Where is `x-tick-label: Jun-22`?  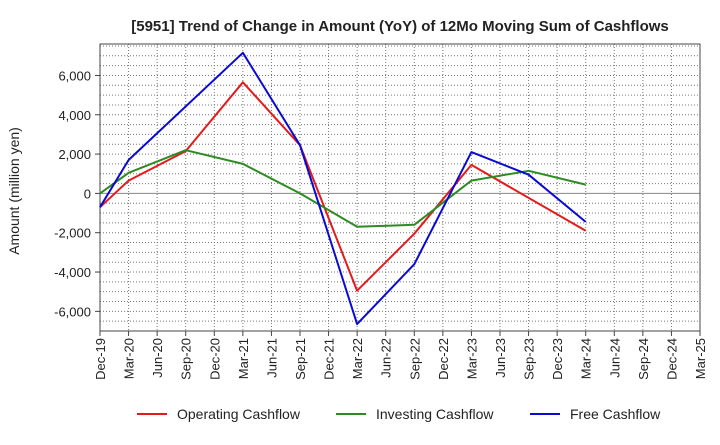 x-tick-label: Jun-22 is located at coordinates (386, 358).